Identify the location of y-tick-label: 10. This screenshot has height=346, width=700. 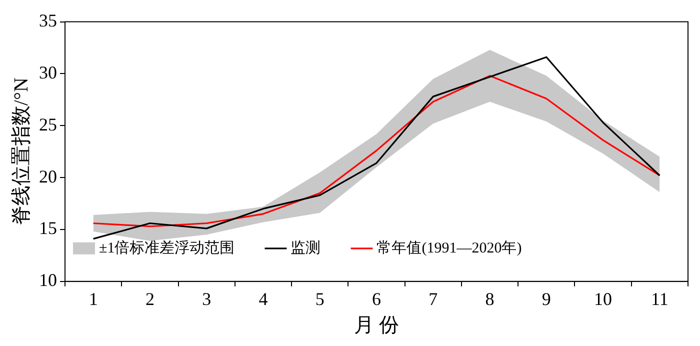
(48, 280).